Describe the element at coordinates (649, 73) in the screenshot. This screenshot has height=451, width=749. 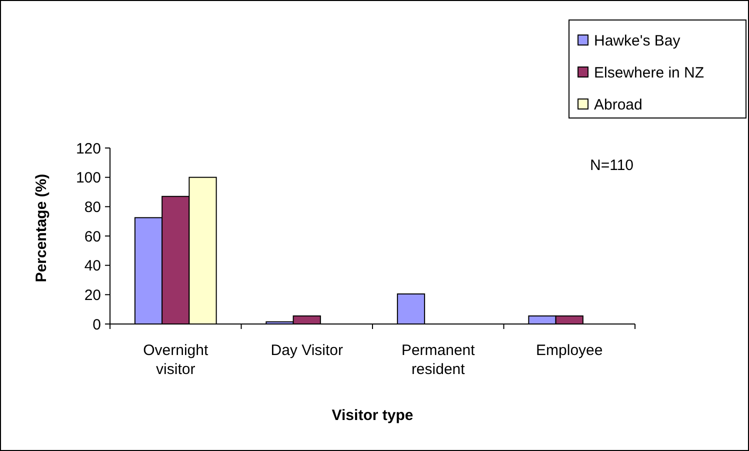
I see `legend-label: Elsewhere in NZ` at that location.